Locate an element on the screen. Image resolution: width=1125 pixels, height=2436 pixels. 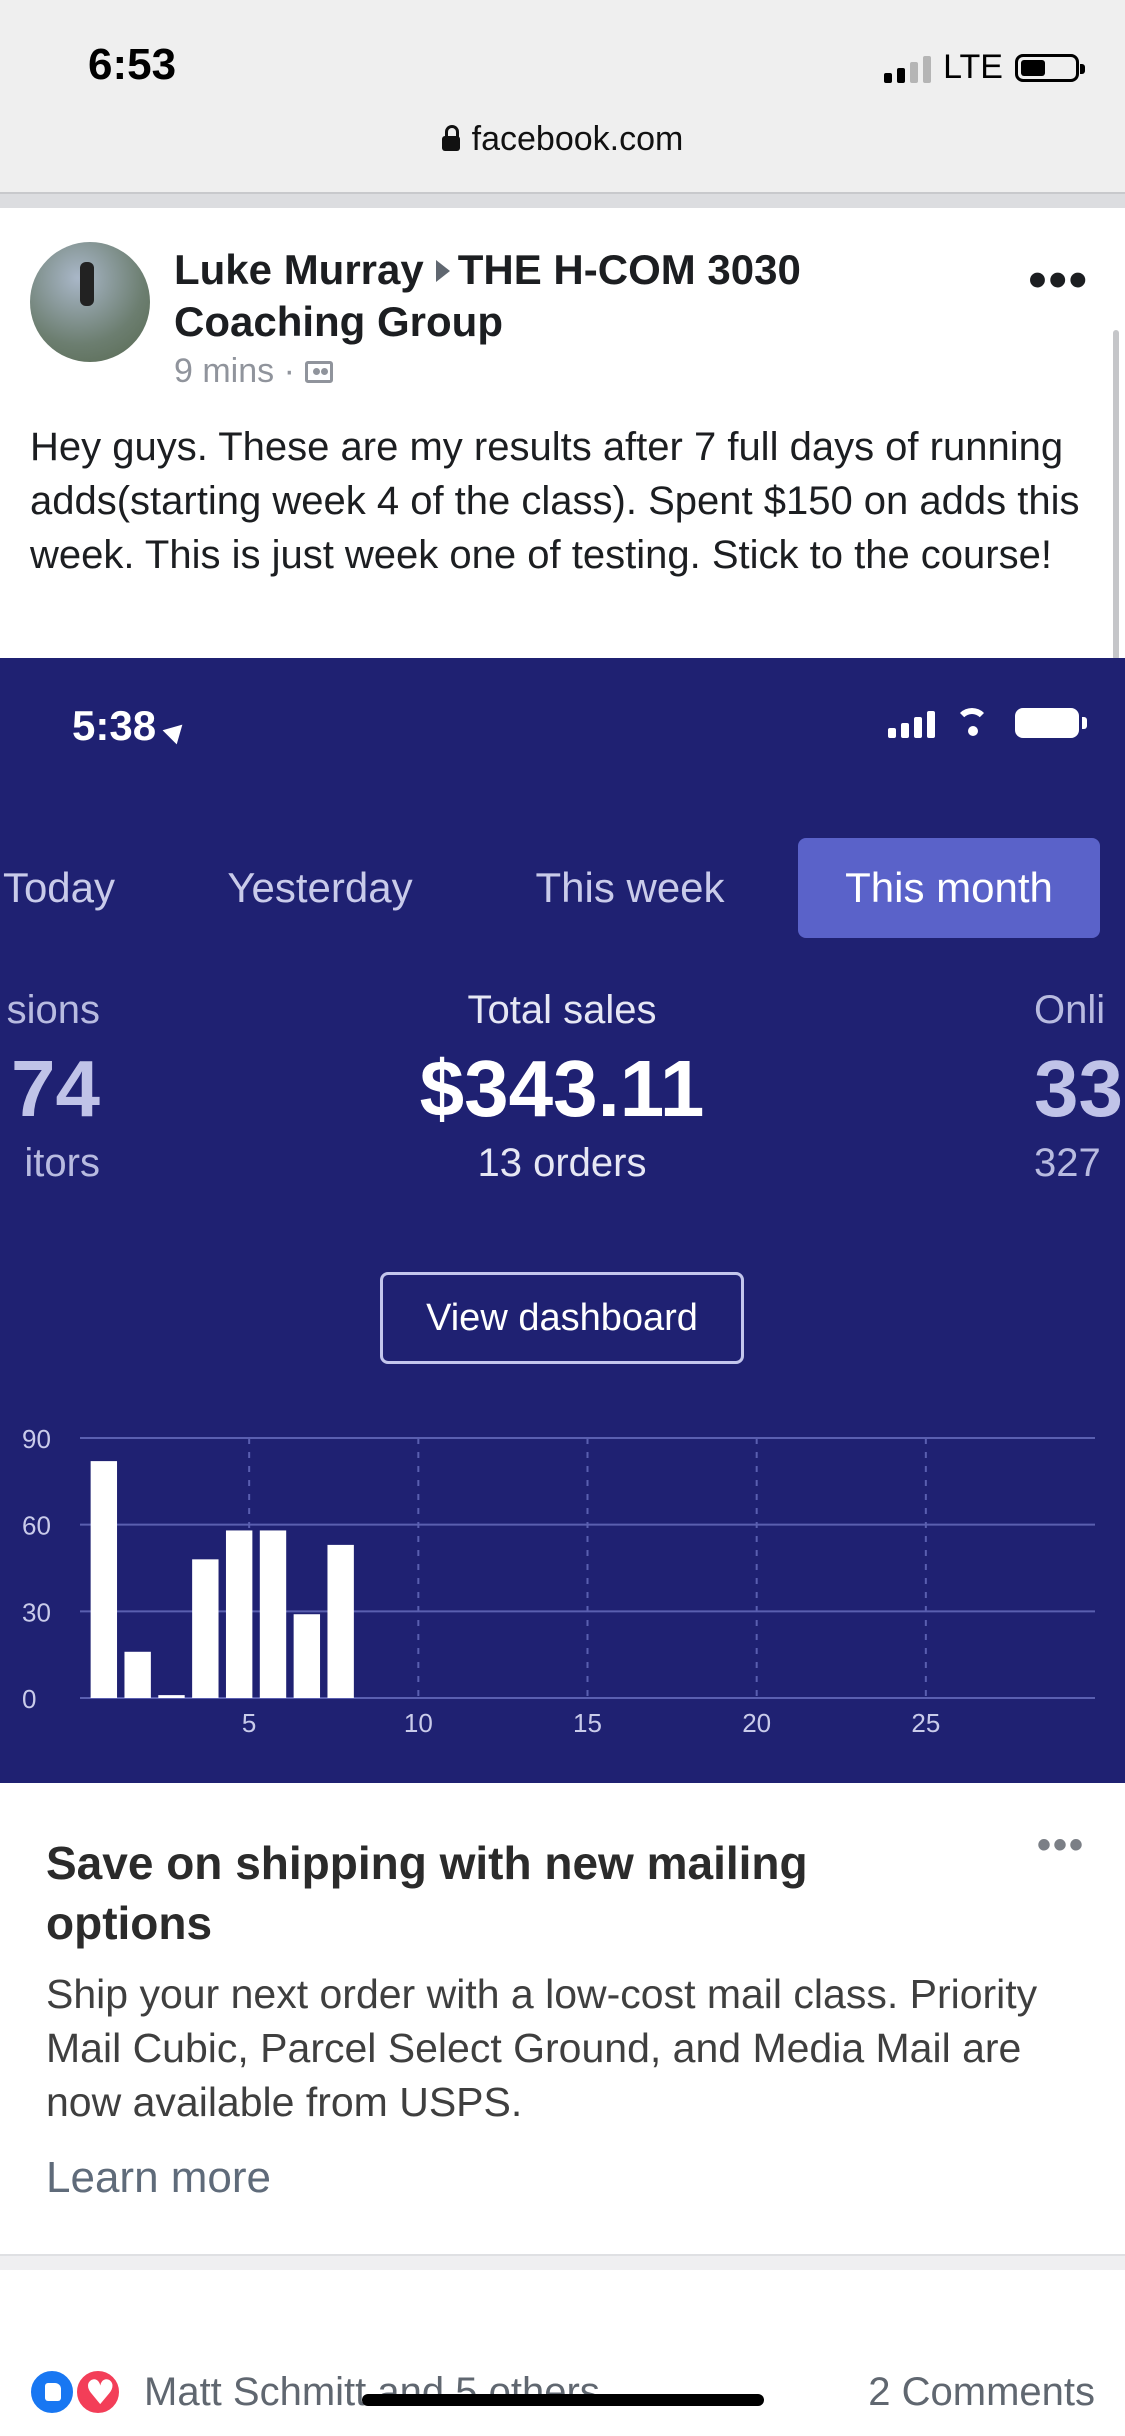
tab-this-month: This month is located at coordinates (949, 888).